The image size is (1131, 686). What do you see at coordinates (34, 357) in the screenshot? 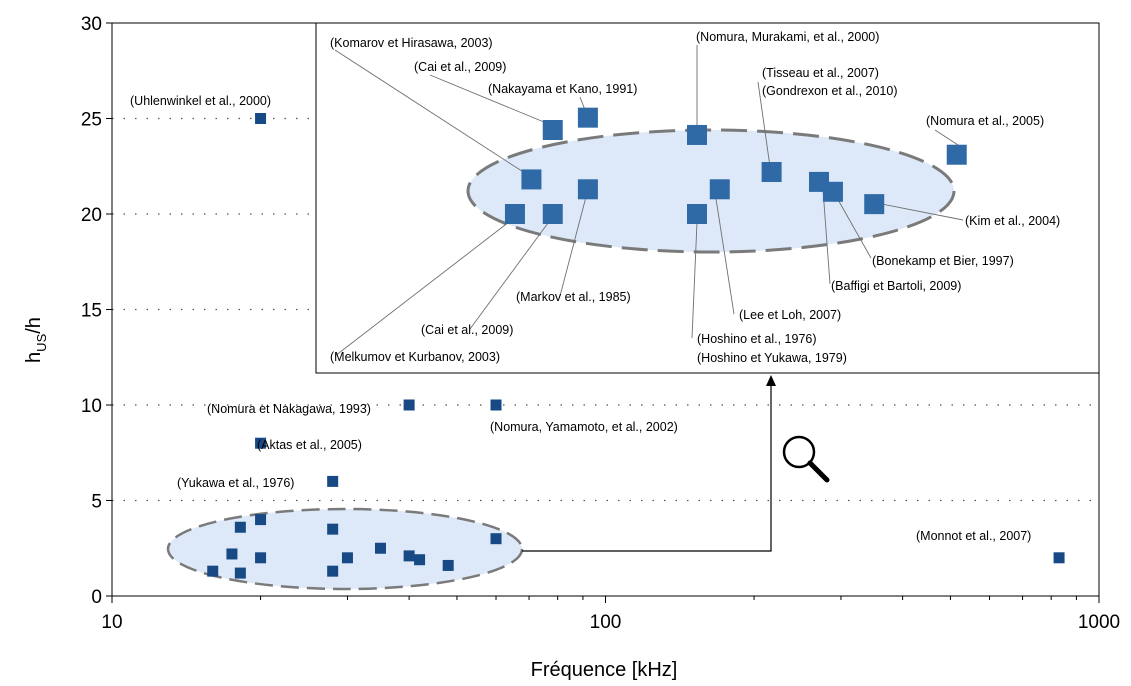
I see `y-axis-label-main: h` at bounding box center [34, 357].